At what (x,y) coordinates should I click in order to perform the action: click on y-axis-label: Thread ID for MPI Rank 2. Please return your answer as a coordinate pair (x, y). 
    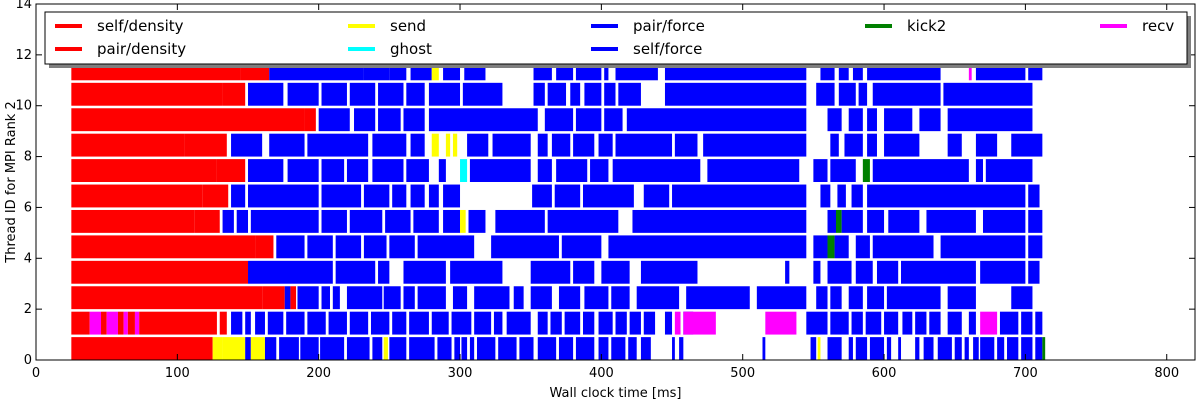
    Looking at the image, I should click on (11, 182).